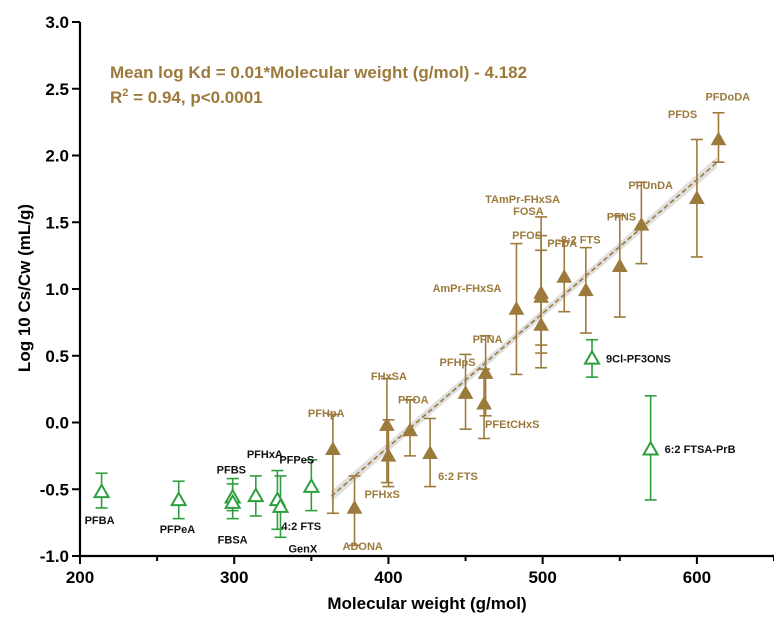 Image resolution: width=774 pixels, height=620 pixels. Describe the element at coordinates (57, 222) in the screenshot. I see `y-tick-label: 1.5` at that location.